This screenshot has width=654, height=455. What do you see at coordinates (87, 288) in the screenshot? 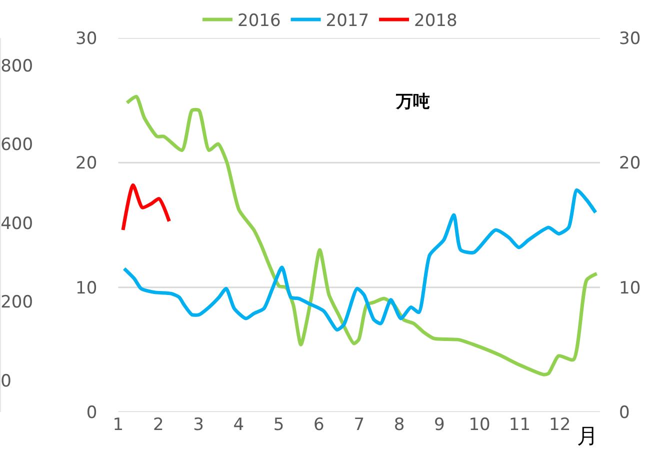
I see `y-tick-label: 10` at bounding box center [87, 288].